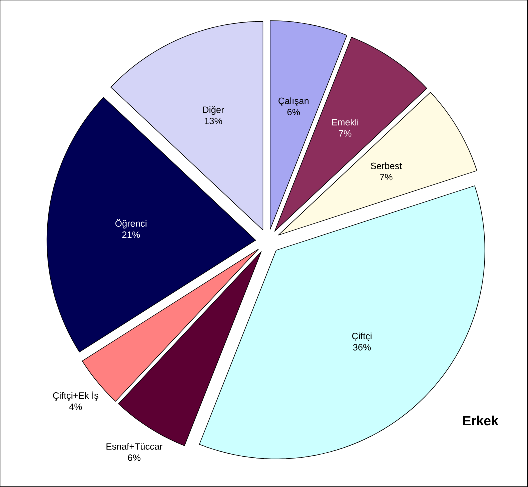 The height and width of the screenshot is (487, 528). What do you see at coordinates (134, 446) in the screenshot?
I see `slice-label: Esnaf+Tüccar` at bounding box center [134, 446].